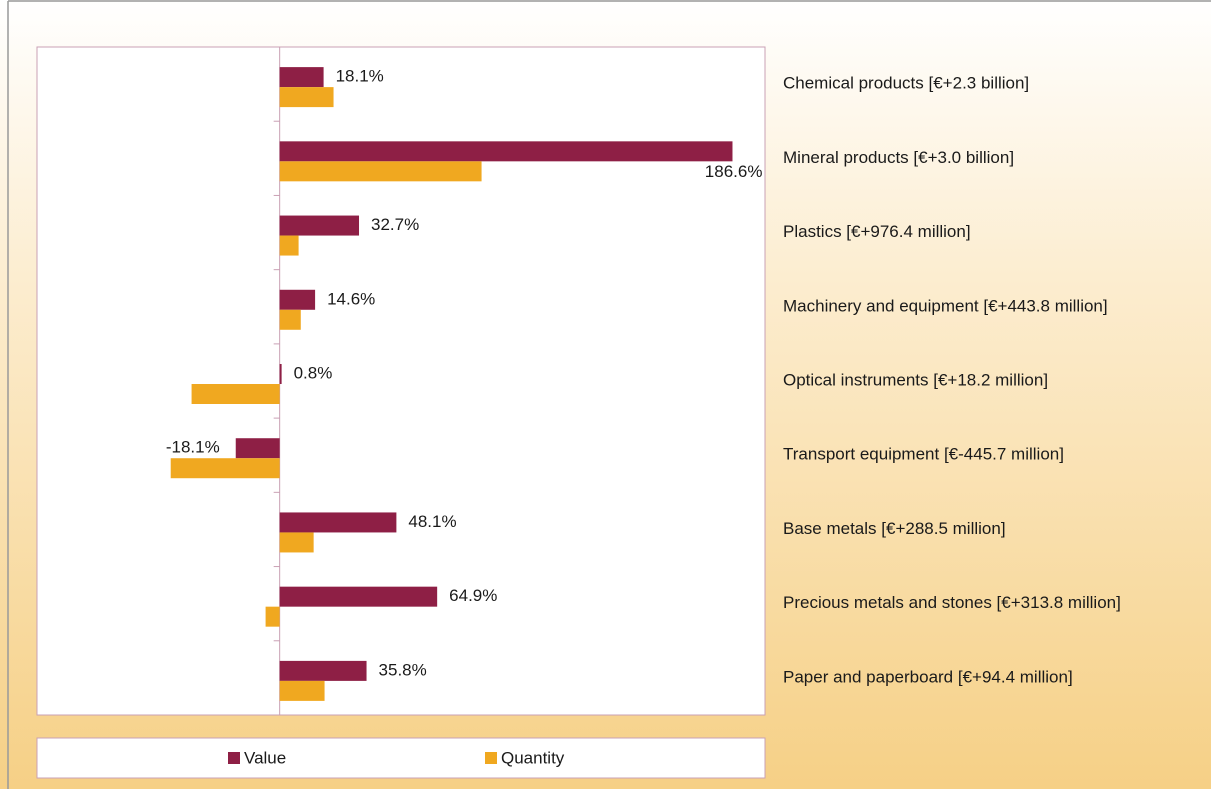  Describe the element at coordinates (898, 157) in the screenshot. I see `category-label: Mineral products [€+3.0 billion]` at that location.